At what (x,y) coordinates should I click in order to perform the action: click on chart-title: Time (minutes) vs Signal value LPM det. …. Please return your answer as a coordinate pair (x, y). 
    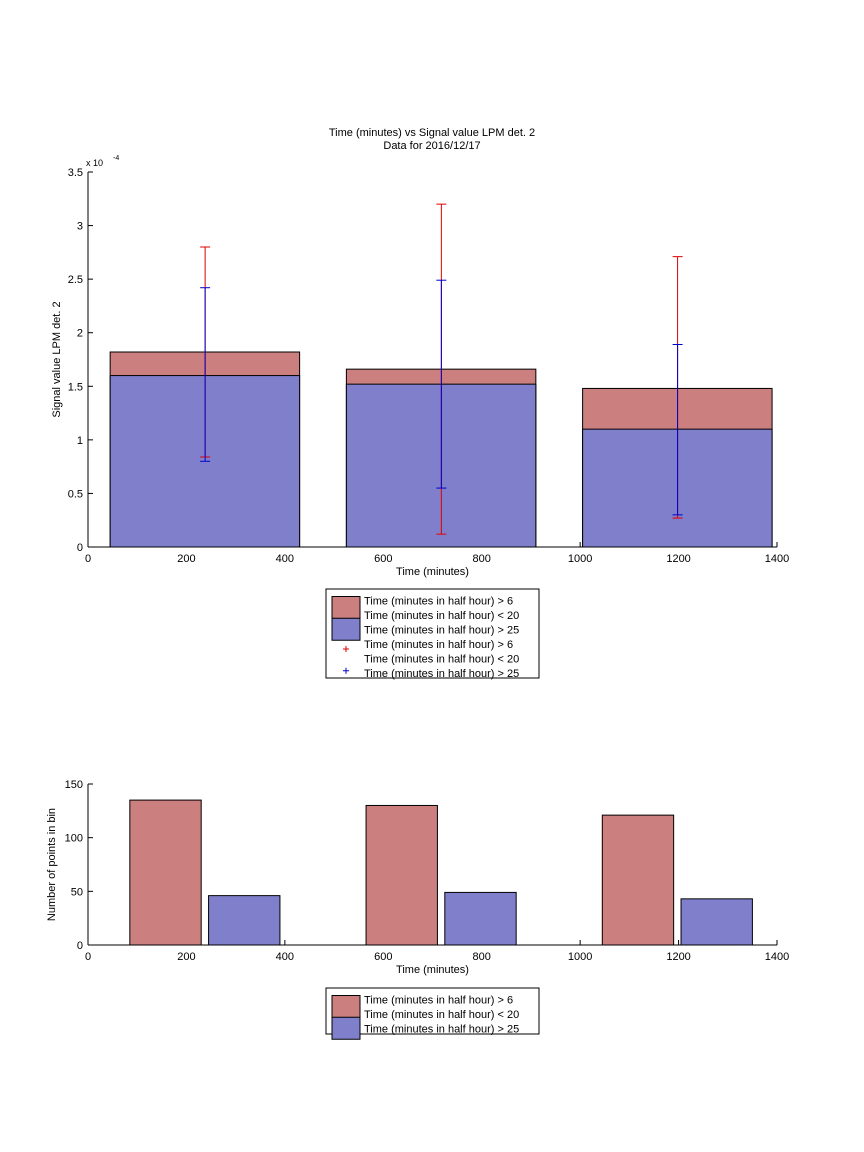
    Looking at the image, I should click on (432, 133).